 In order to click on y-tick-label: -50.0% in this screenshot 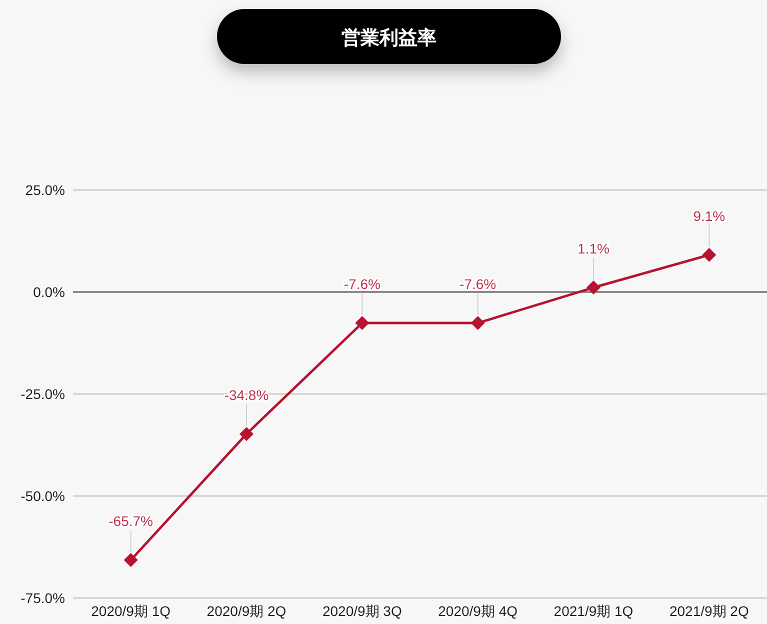, I will do `click(42, 496)`.